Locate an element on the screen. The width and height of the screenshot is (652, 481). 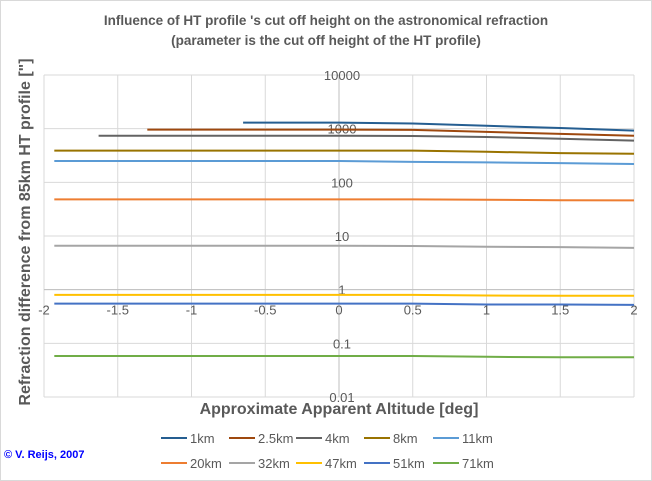
y-tick-label: 10 is located at coordinates (342, 236).